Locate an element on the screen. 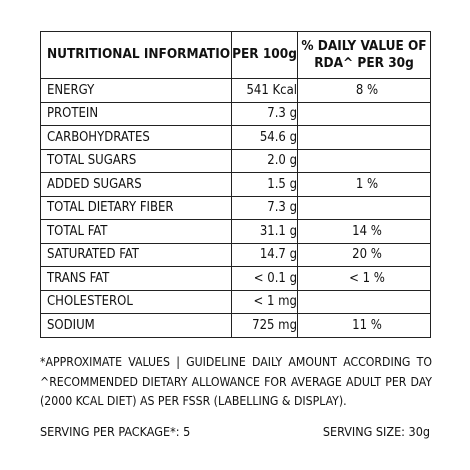  table-row: SODIUM 725 mg 11 % is located at coordinates (235, 325).